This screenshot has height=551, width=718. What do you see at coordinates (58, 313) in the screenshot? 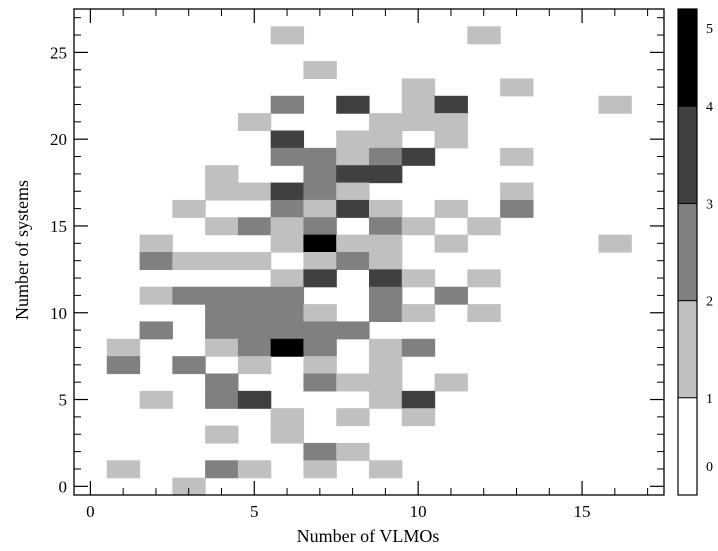
I see `y-tick-label: 10` at bounding box center [58, 313].